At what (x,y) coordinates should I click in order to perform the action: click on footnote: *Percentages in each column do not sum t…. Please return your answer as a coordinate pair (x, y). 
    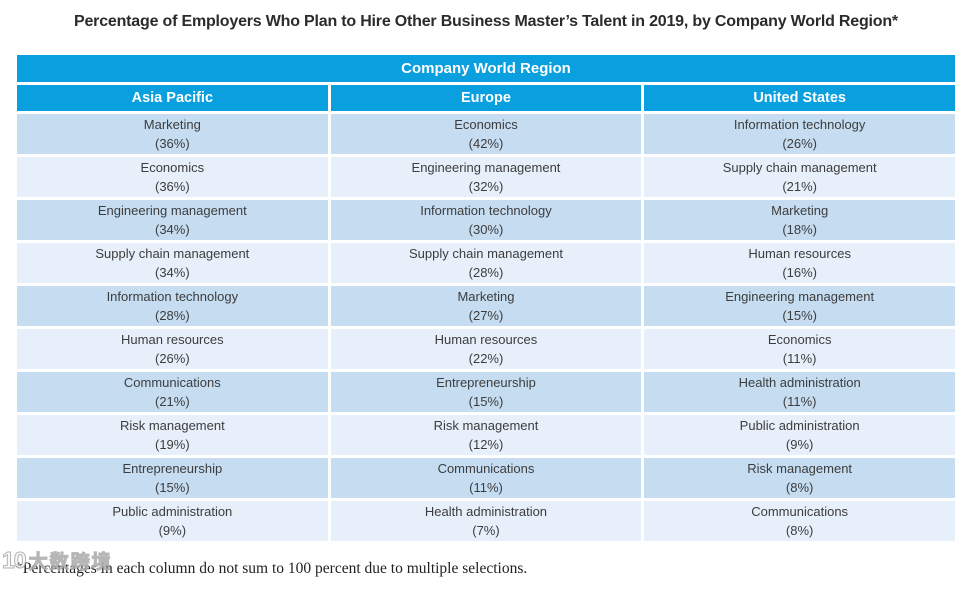
    Looking at the image, I should click on (271, 568).